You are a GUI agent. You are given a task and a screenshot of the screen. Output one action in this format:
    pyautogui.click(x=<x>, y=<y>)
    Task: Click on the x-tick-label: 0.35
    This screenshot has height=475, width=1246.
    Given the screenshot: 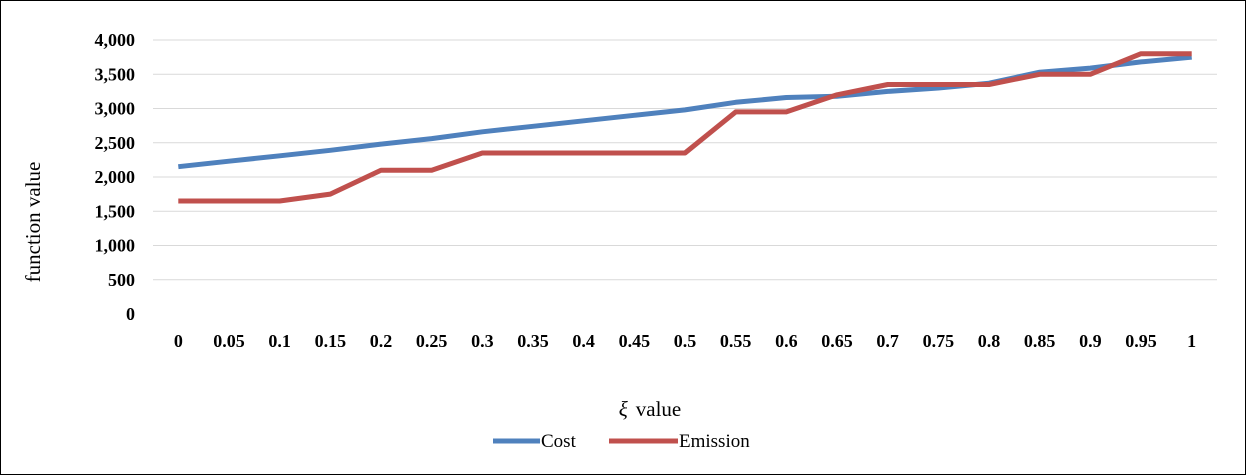 What is the action you would take?
    pyautogui.click(x=533, y=341)
    